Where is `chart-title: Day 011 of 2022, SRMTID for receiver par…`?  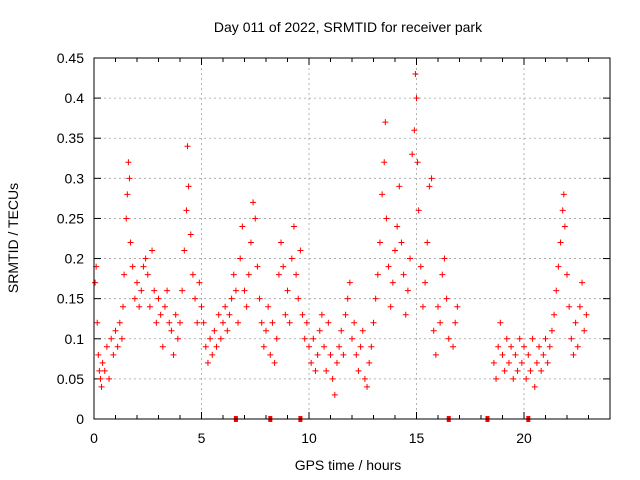
chart-title: Day 011 of 2022, SRMTID for receiver par… is located at coordinates (348, 27).